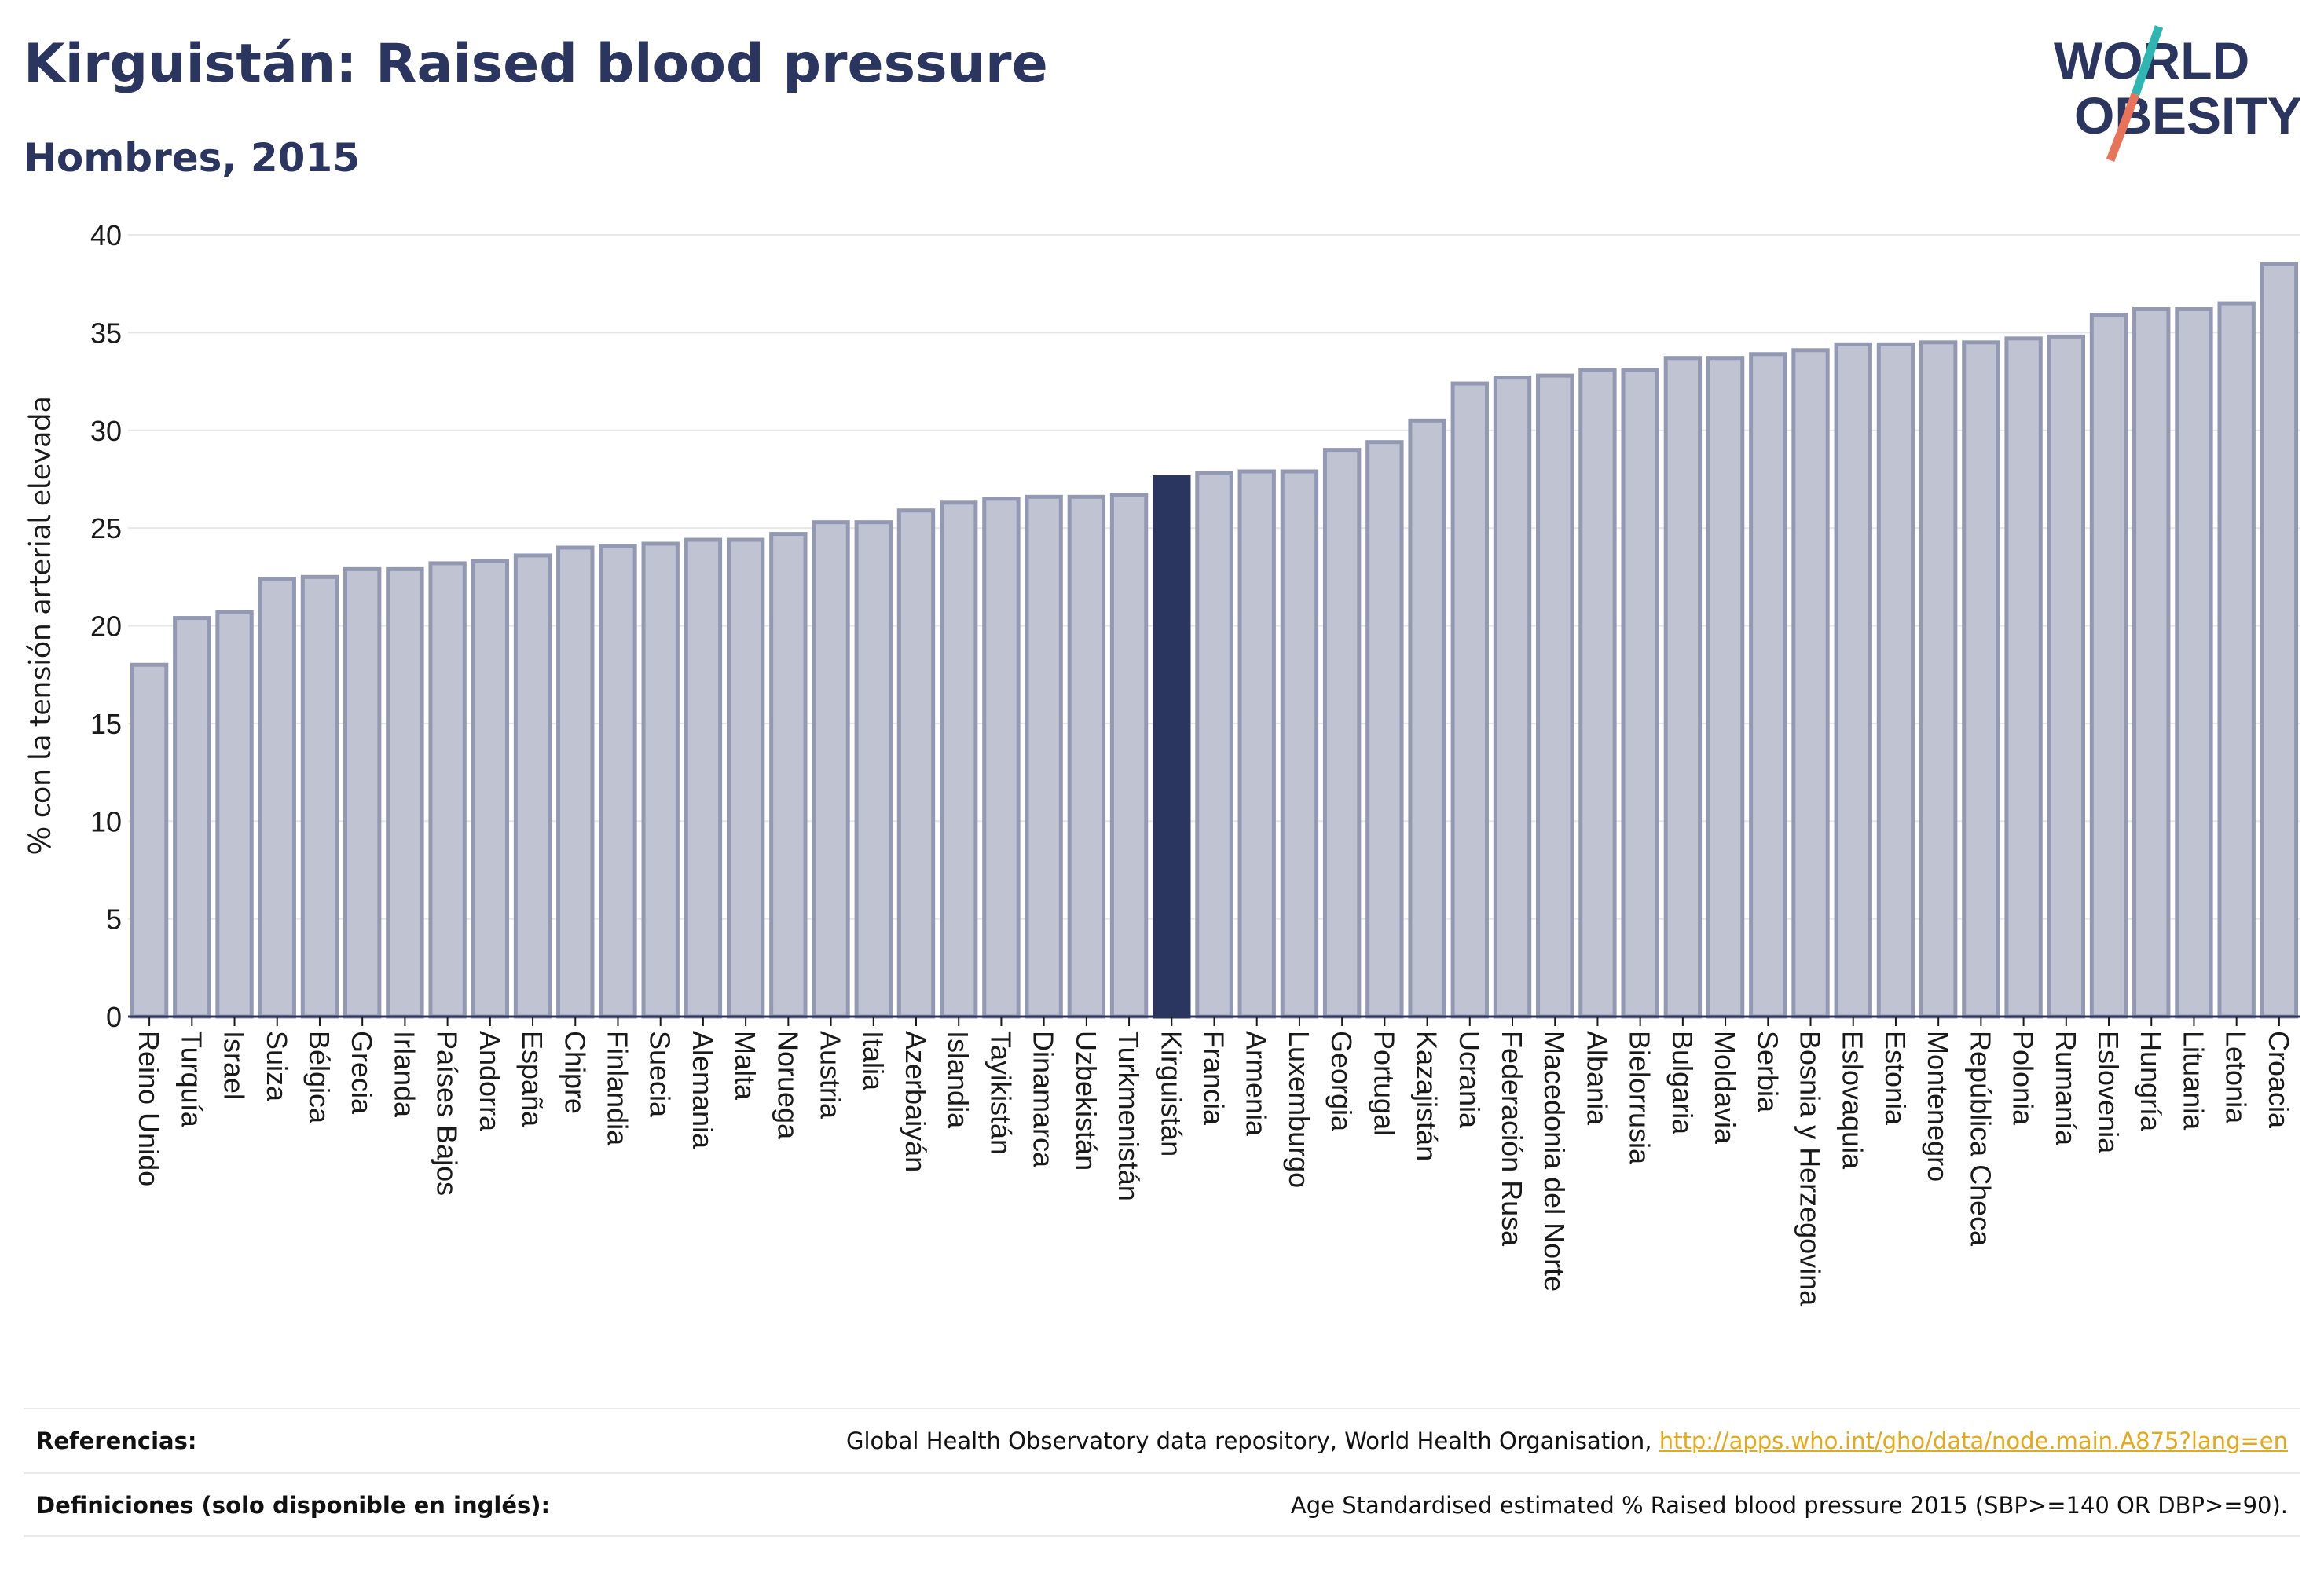  I want to click on references-label: Referencias:, so click(116, 1441).